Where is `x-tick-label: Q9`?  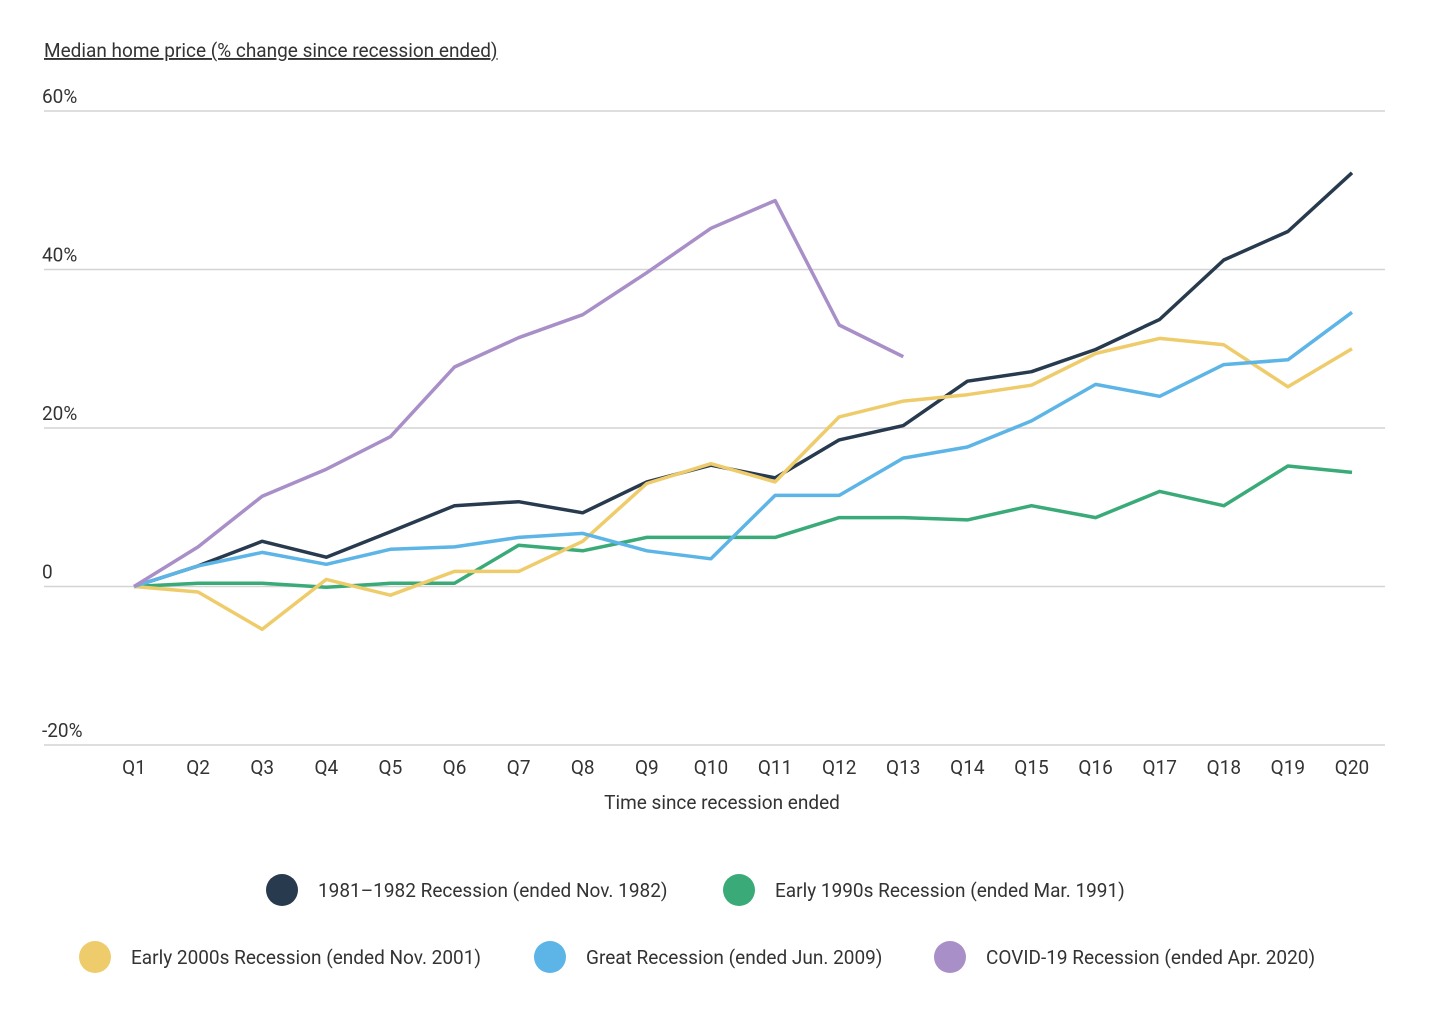 x-tick-label: Q9 is located at coordinates (647, 767).